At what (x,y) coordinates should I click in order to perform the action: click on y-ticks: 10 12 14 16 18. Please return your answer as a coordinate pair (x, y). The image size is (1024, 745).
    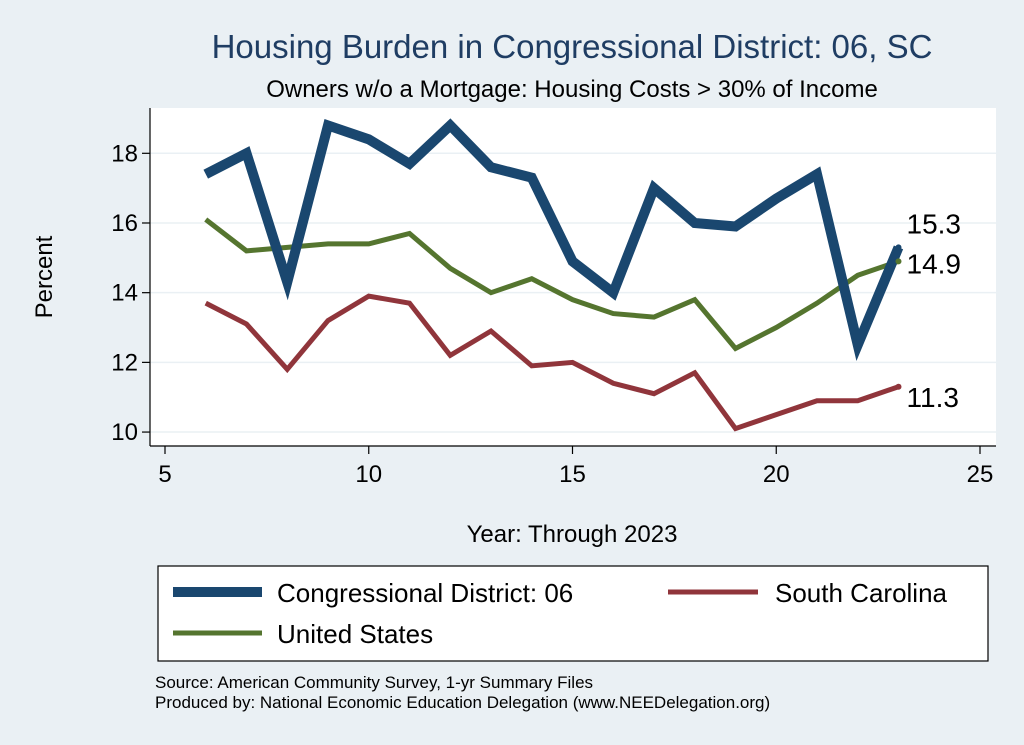
    Looking at the image, I should click on (130, 293).